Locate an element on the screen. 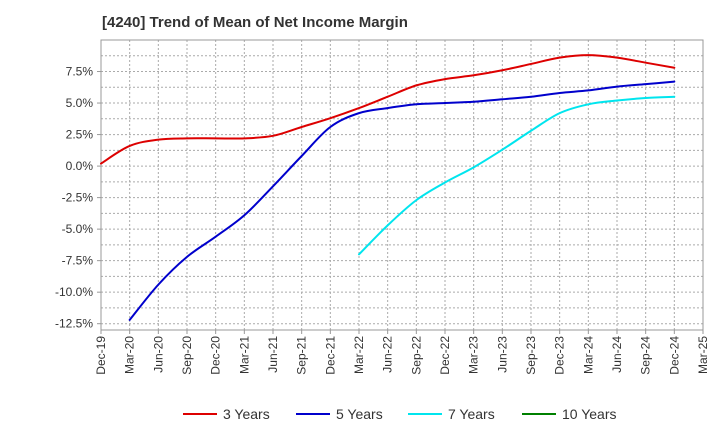  x-tick-label: Jun-24 is located at coordinates (617, 354).